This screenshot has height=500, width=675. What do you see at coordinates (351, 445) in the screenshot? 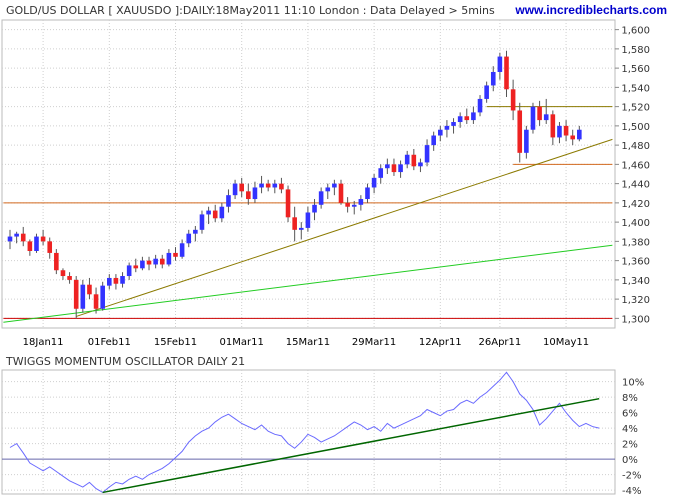
I see `momentum-trendline` at bounding box center [351, 445].